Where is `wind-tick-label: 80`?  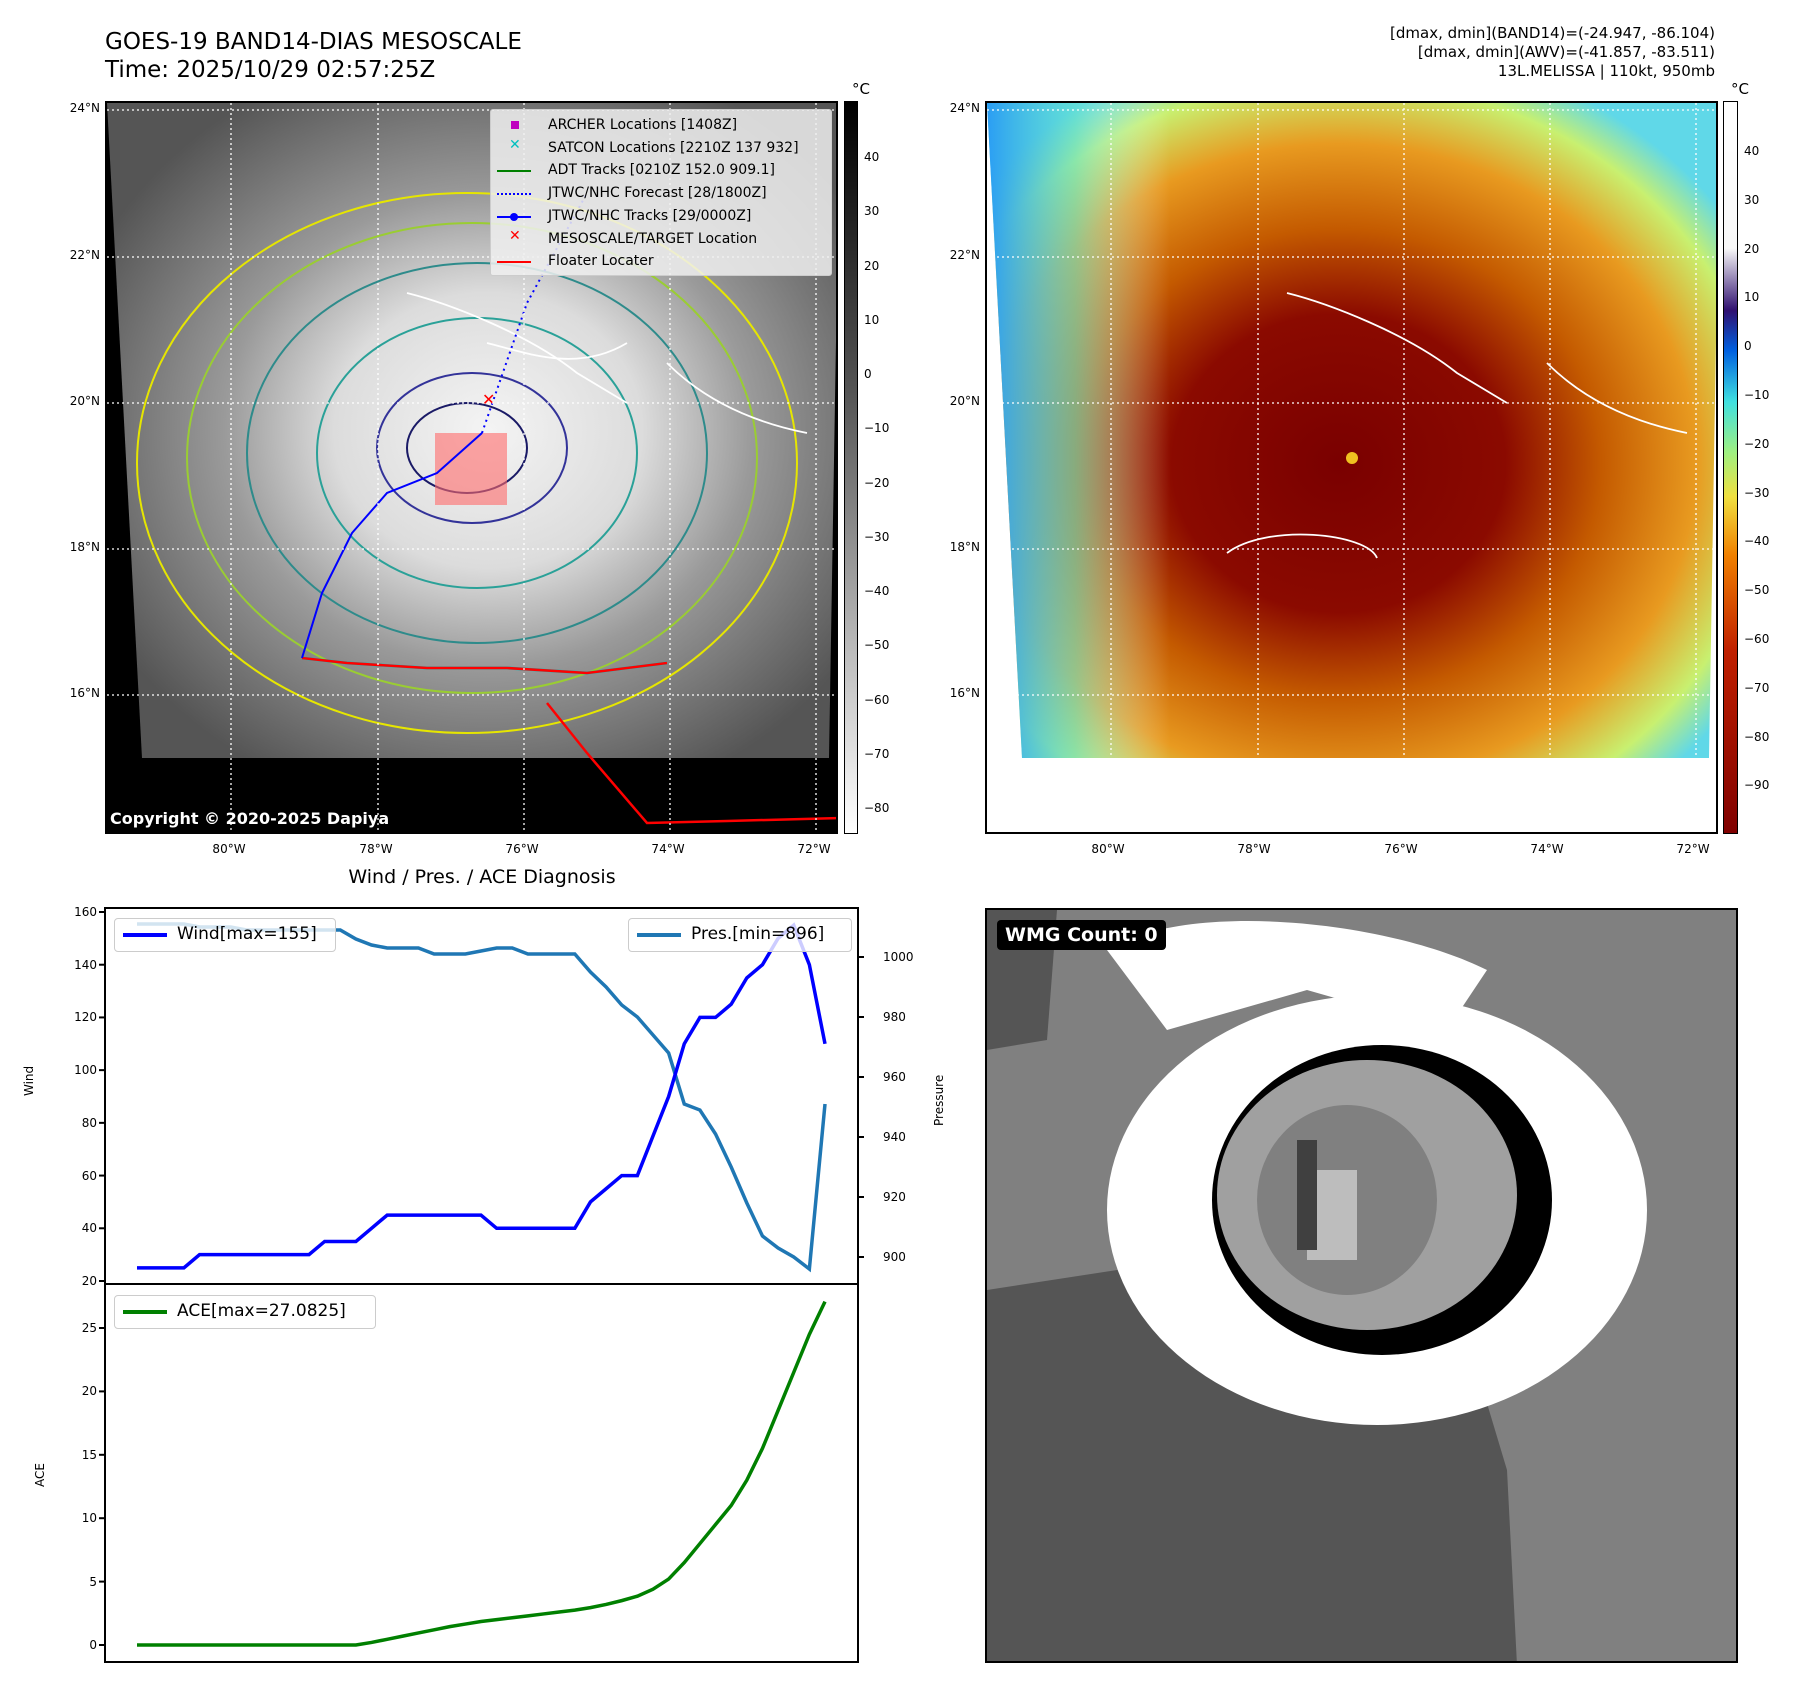
wind-tick-label: 80 is located at coordinates (89, 1122).